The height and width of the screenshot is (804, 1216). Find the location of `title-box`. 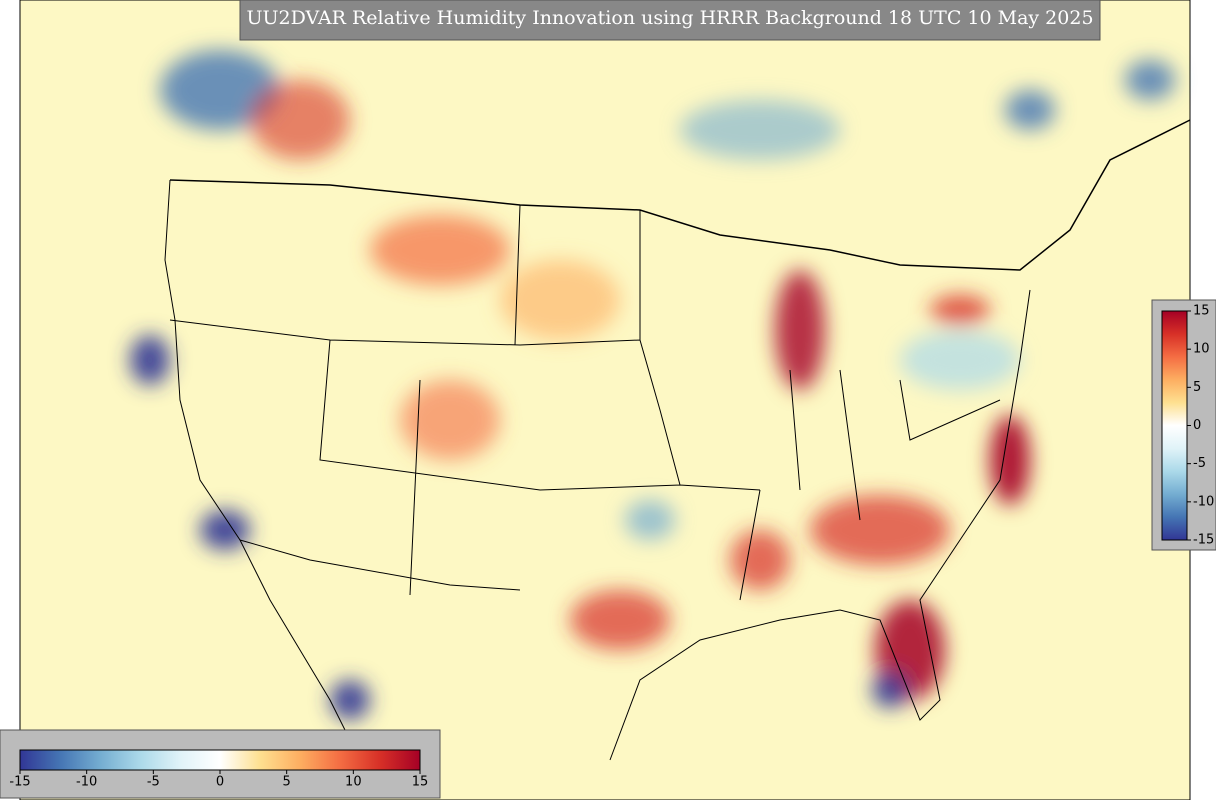

title-box is located at coordinates (670, 20).